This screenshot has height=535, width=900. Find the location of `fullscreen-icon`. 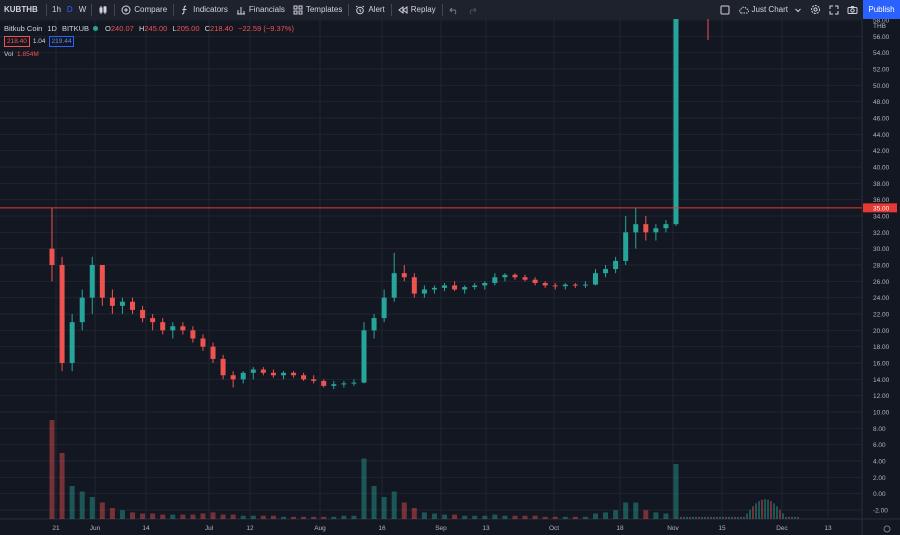

fullscreen-icon is located at coordinates (834, 9).